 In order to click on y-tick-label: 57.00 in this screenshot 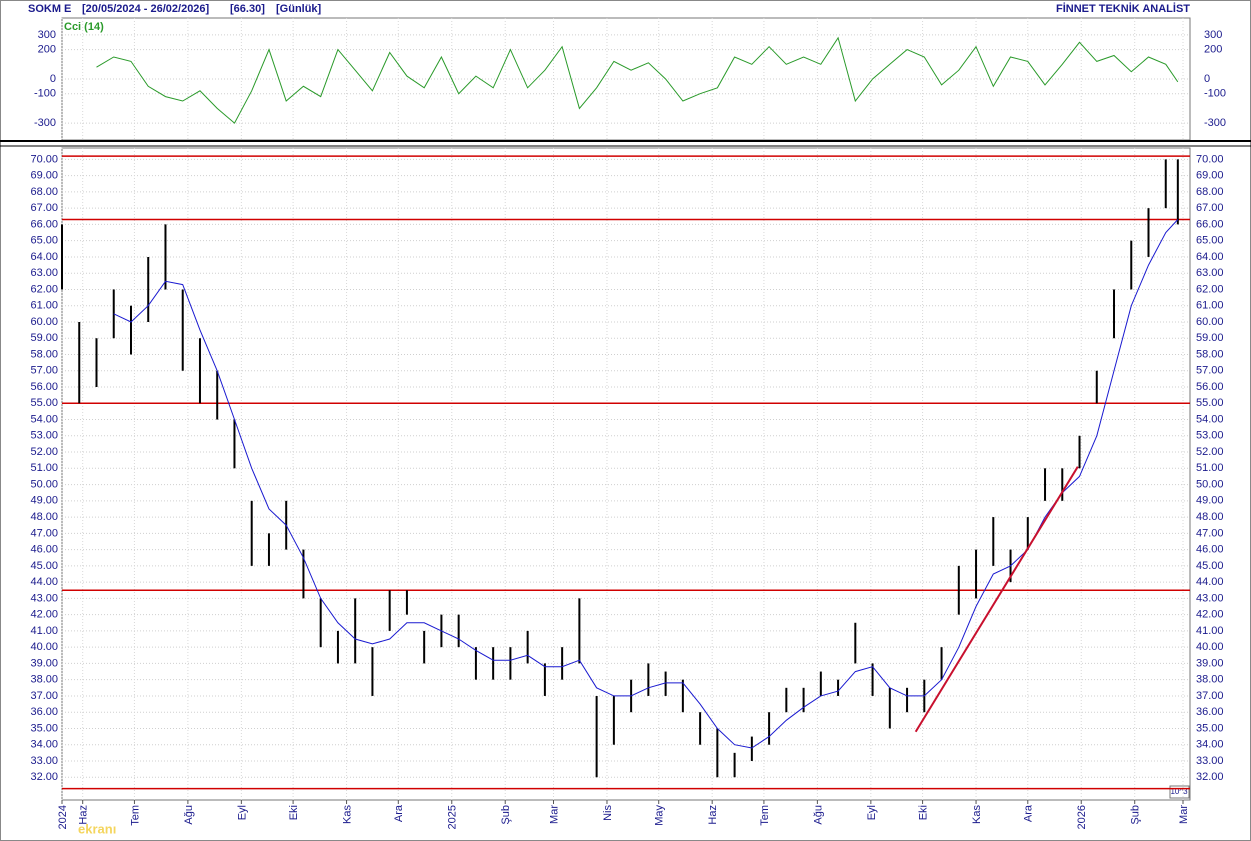, I will do `click(44, 371)`.